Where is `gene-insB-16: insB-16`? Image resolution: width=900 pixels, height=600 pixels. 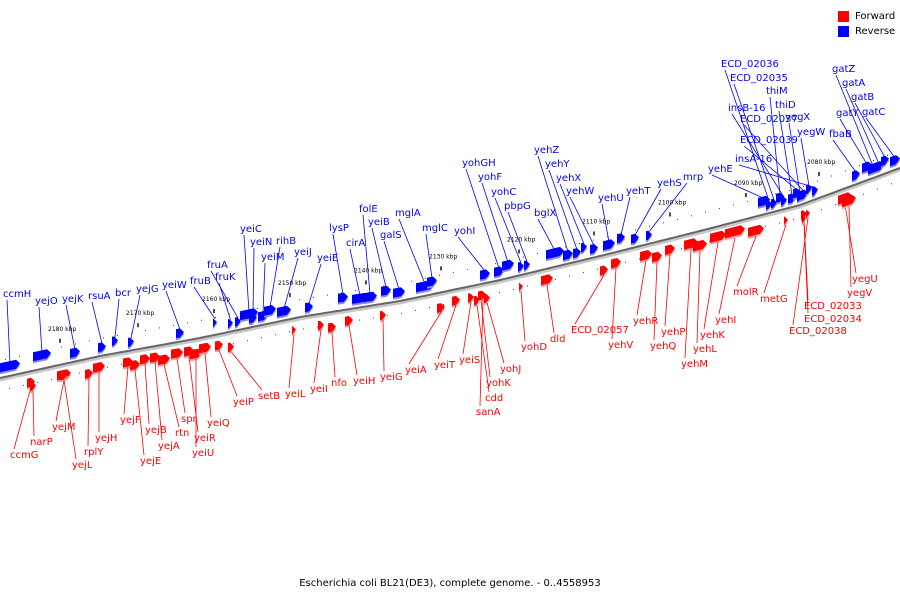 gene-insB-16: insB-16 is located at coordinates (757, 155).